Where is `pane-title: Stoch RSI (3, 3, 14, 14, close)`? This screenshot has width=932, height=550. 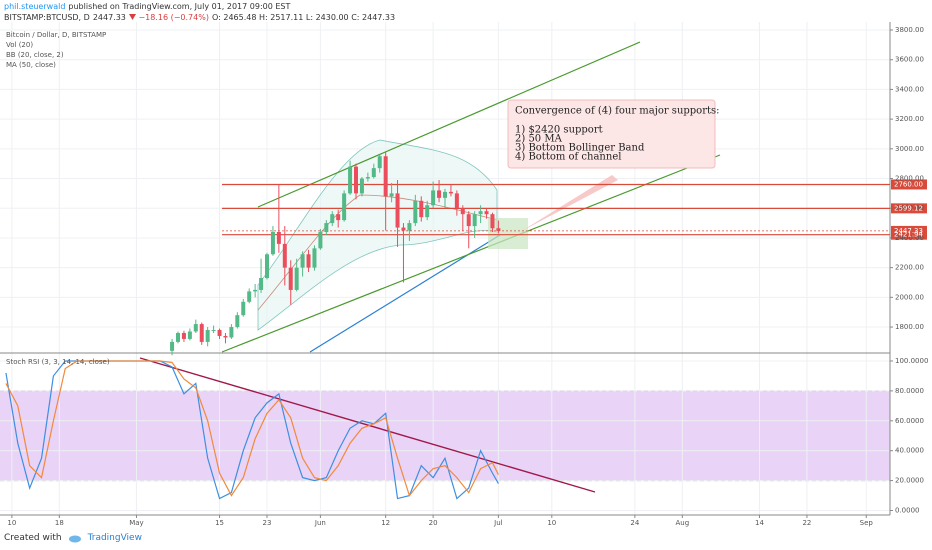 pane-title: Stoch RSI (3, 3, 14, 14, close) is located at coordinates (58, 362).